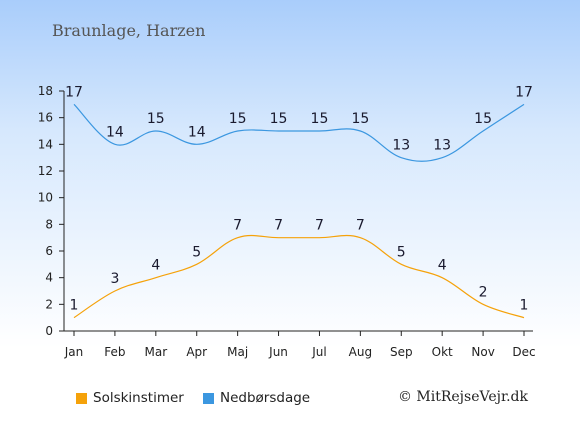  I want to click on legend-swatch-rain, so click(208, 398).